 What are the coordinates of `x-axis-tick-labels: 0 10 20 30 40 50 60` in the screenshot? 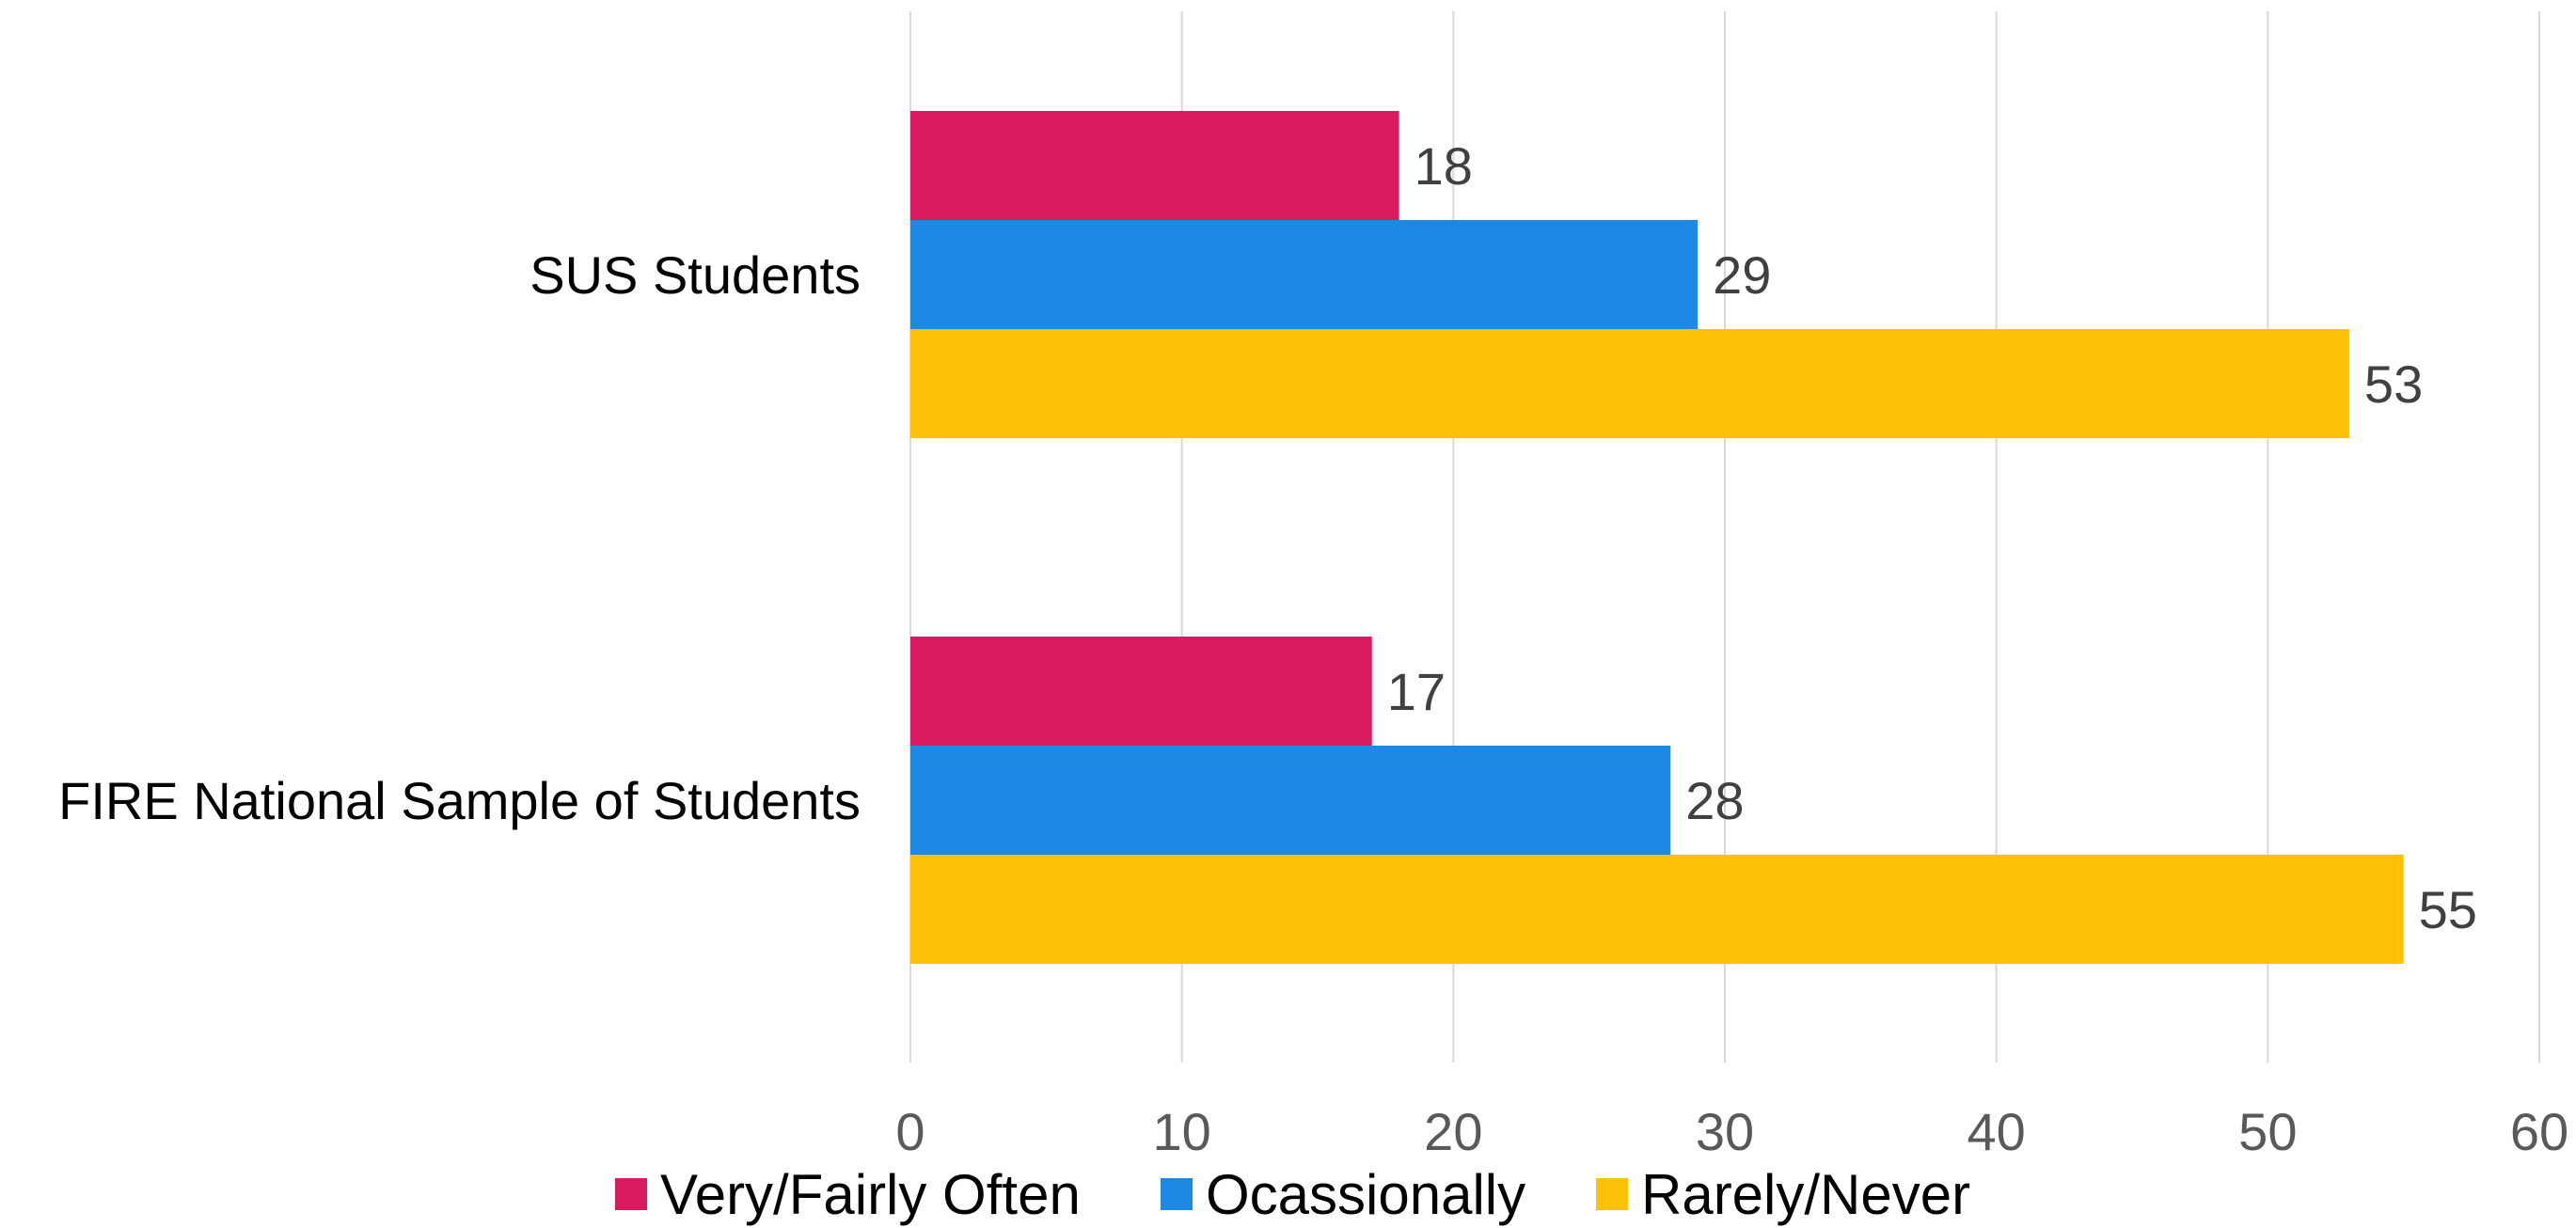 It's located at (1731, 1132).